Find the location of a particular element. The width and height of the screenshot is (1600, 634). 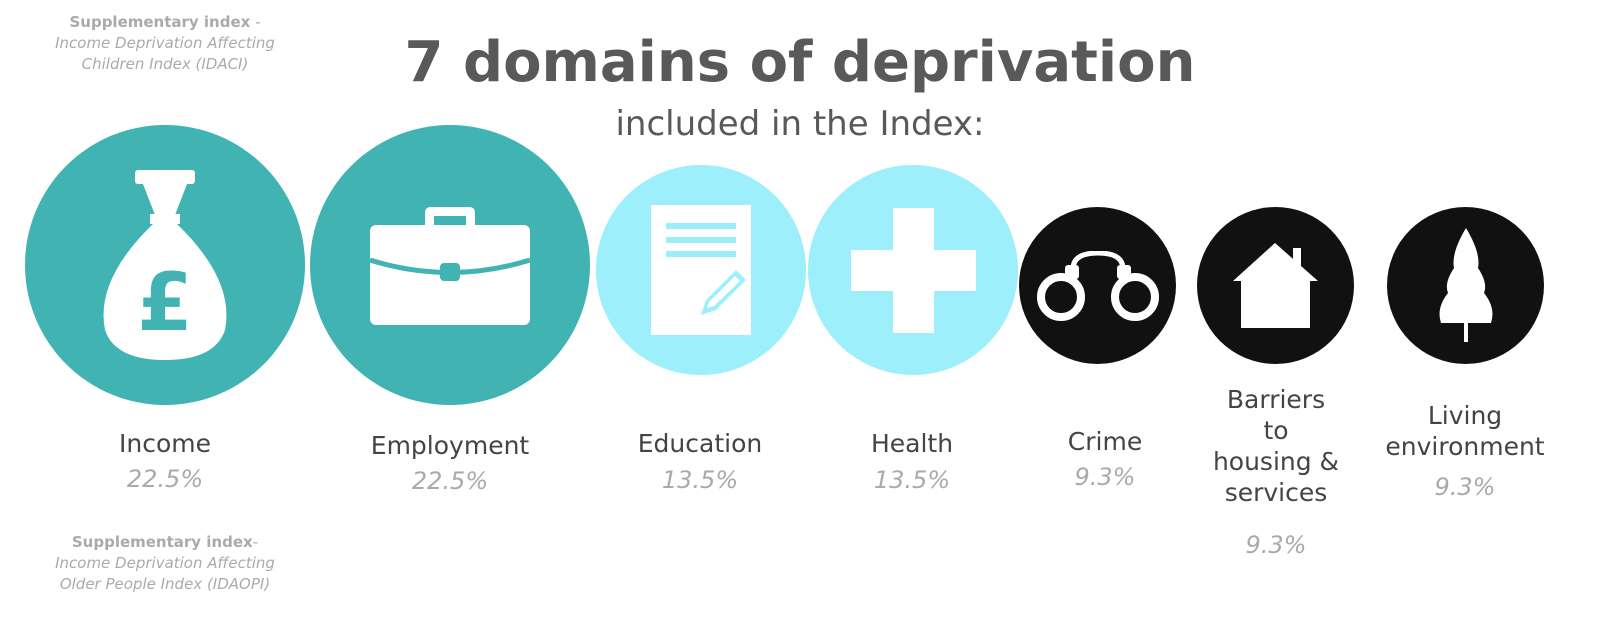

domain-label-housing: Barriers to housing & services is located at coordinates (1276, 446).